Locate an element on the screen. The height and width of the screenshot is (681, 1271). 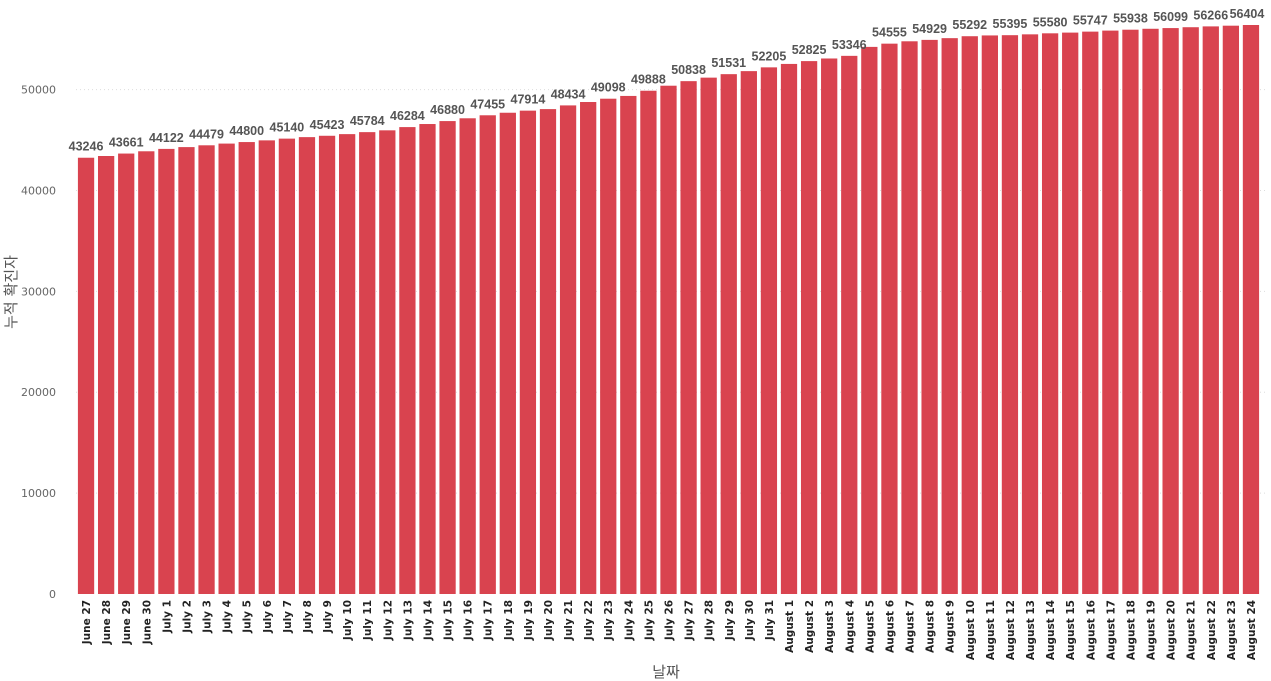
x-tick-label: July 20 is located at coordinates (549, 620).